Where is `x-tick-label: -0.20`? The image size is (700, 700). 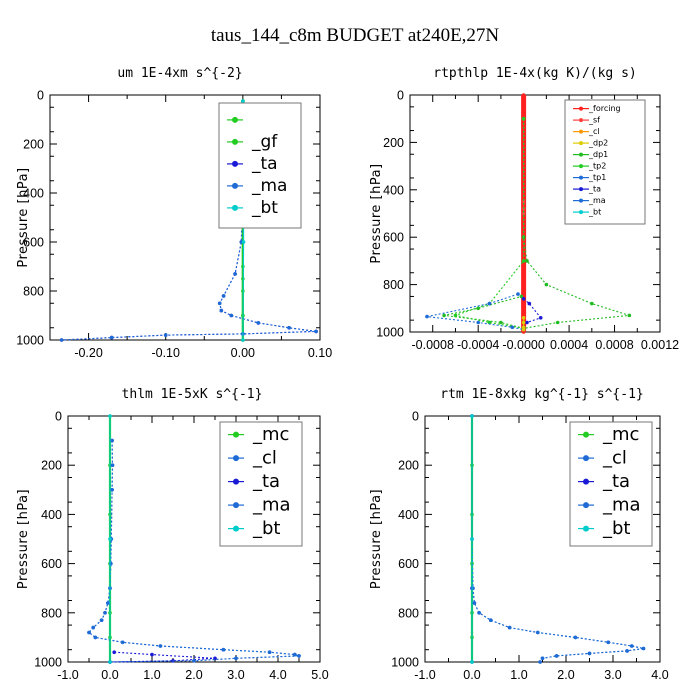 x-tick-label: -0.20 is located at coordinates (88, 353).